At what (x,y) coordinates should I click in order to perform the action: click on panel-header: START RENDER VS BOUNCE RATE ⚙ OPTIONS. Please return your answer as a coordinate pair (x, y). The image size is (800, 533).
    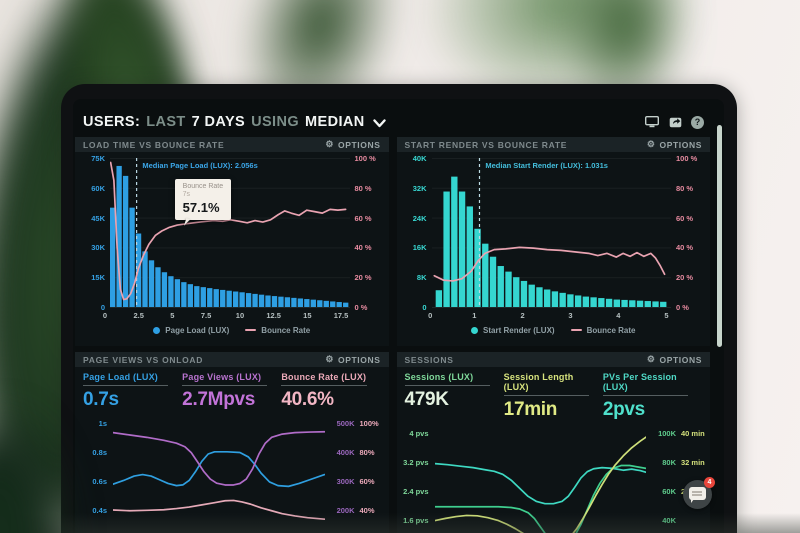
    Looking at the image, I should click on (553, 144).